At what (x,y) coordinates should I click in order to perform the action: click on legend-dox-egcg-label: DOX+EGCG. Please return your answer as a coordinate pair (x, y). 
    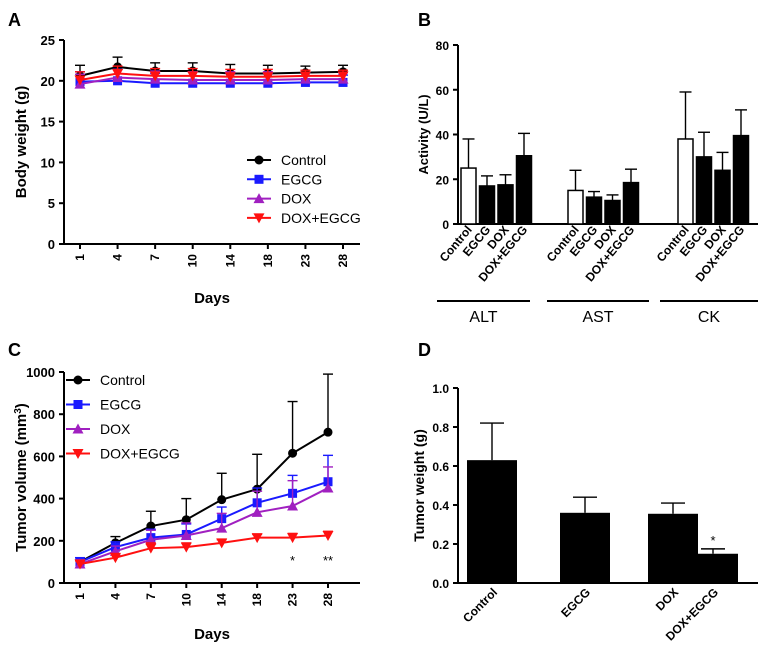
    Looking at the image, I should click on (140, 454).